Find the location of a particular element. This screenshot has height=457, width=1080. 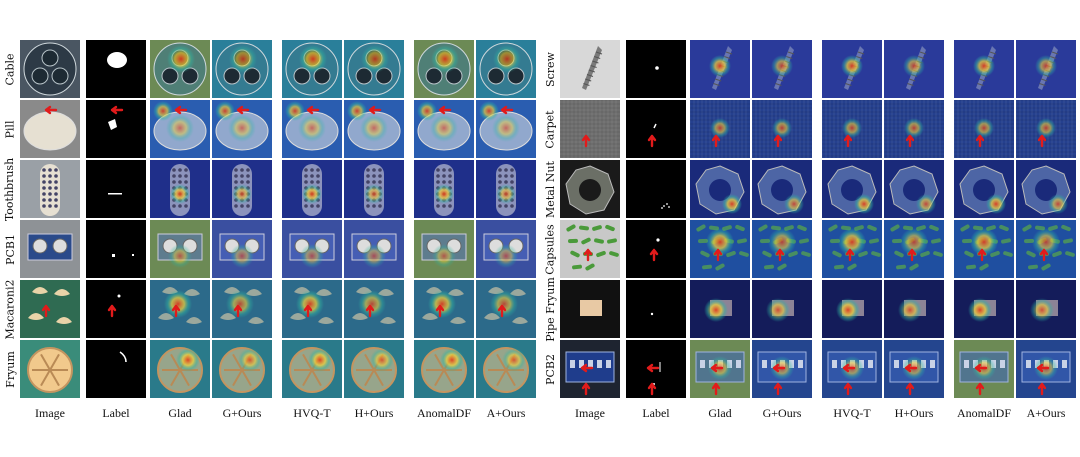

cell-macaroni-anomaldf is located at coordinates (444, 309).